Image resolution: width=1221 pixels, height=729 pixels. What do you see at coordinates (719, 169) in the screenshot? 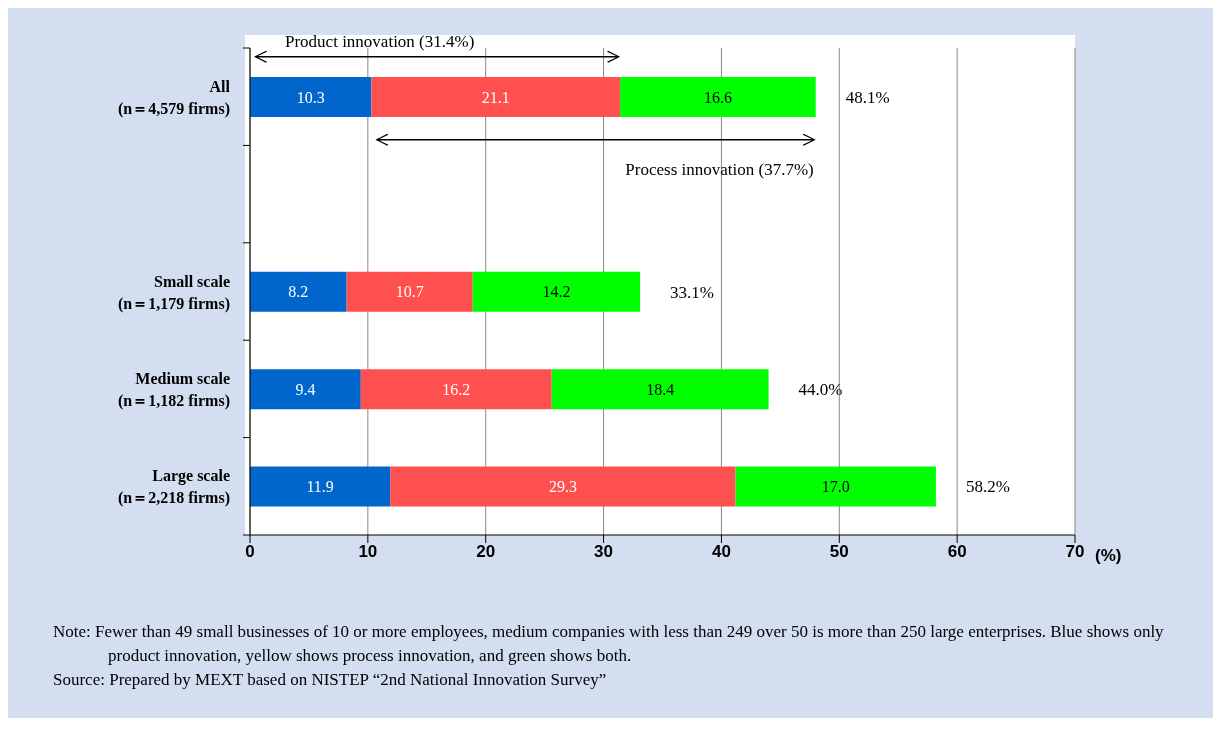
I see `annotation: Process innovation (37.7%)` at bounding box center [719, 169].